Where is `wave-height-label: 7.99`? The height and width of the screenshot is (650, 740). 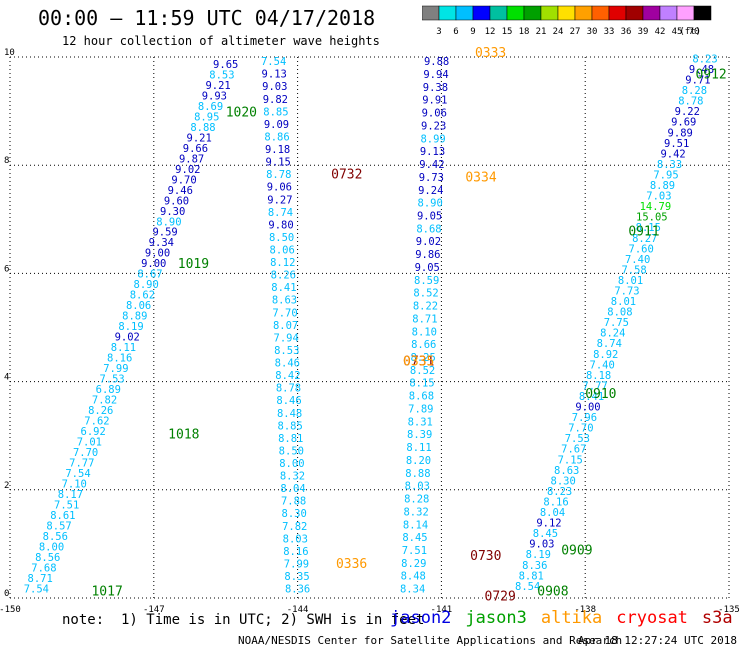
wave-height-label: 7.99 is located at coordinates (296, 564).